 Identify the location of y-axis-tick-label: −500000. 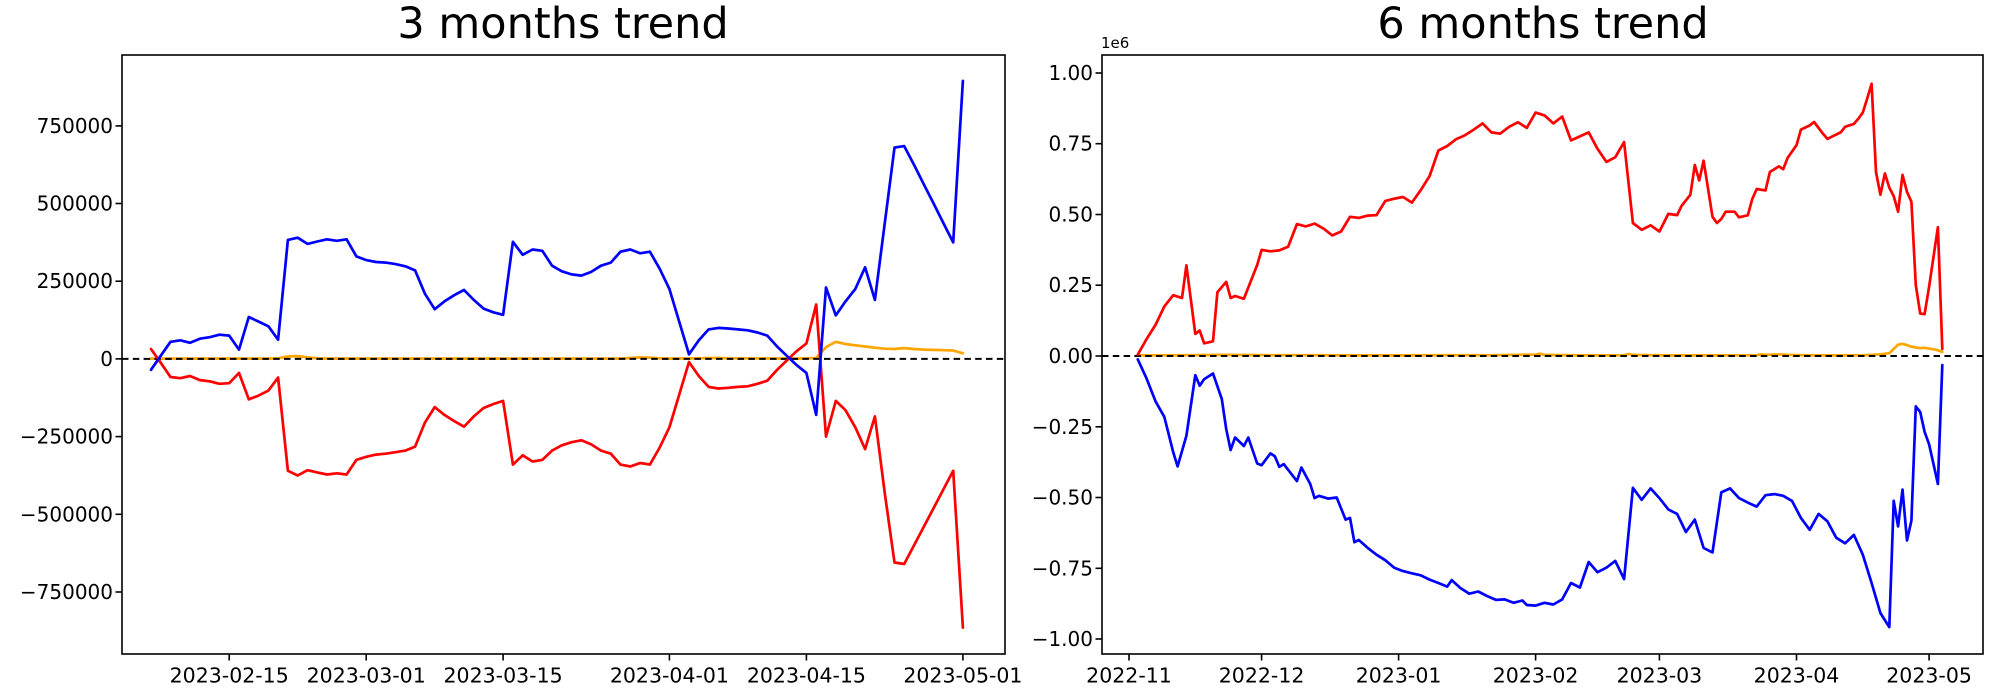
(66, 514).